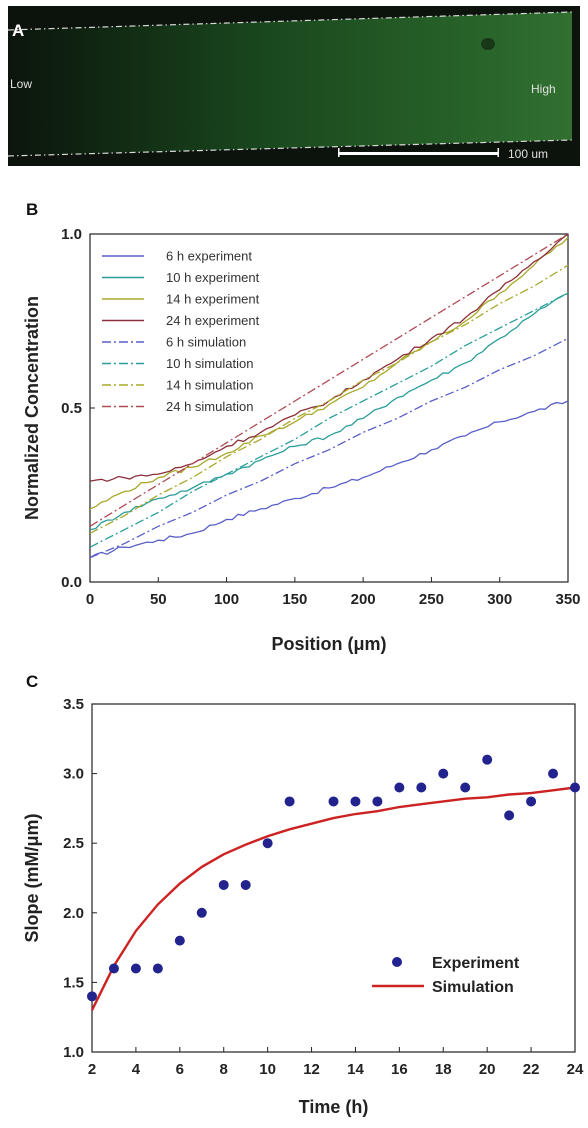 Image resolution: width=588 pixels, height=1128 pixels. What do you see at coordinates (531, 1069) in the screenshot?
I see `x-tick-label: 22` at bounding box center [531, 1069].